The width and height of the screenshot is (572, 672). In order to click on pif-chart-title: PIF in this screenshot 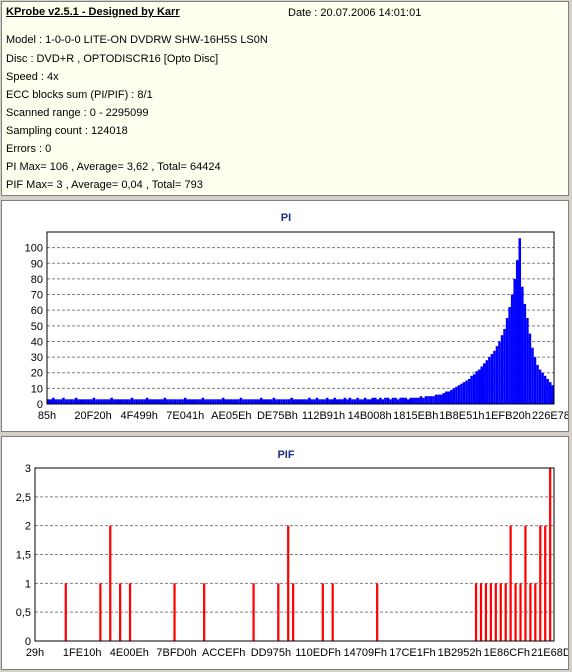, I will do `click(285, 455)`.